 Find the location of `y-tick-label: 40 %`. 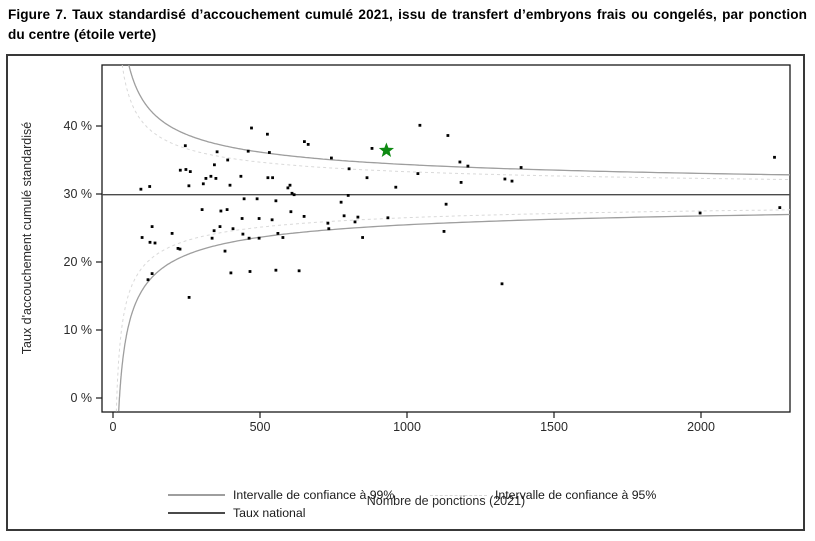

y-tick-label: 40 % is located at coordinates (78, 126).